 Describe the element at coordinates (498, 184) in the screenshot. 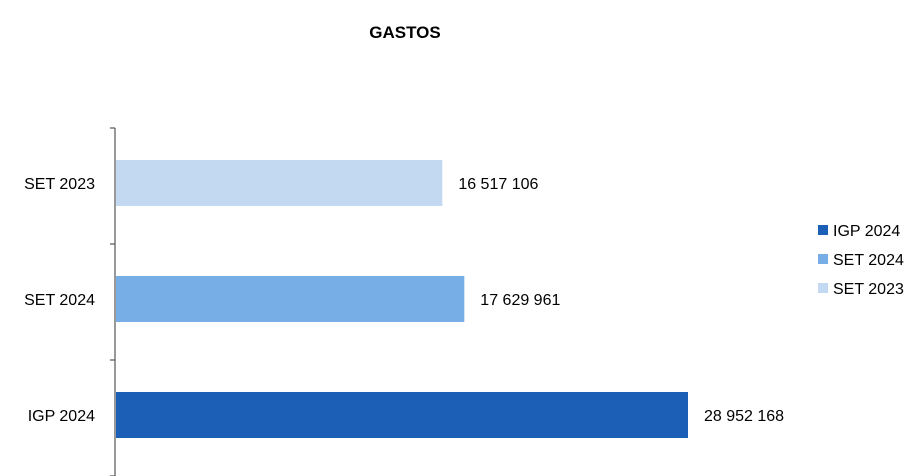

I see `bar-value-label: 16 517 106` at that location.